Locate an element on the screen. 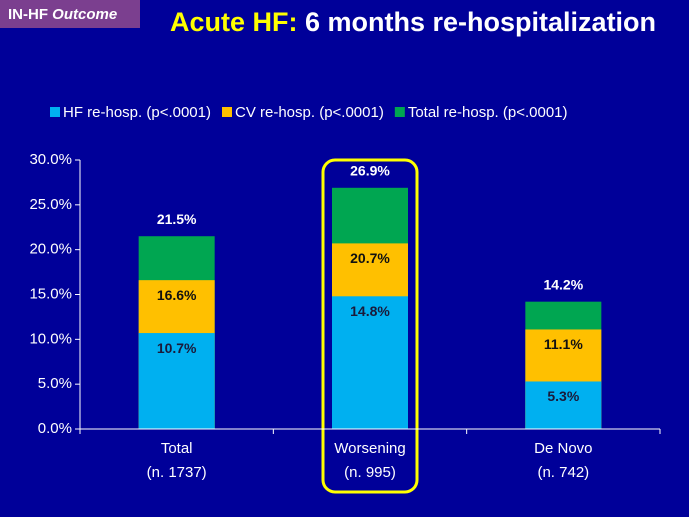 Image resolution: width=689 pixels, height=517 pixels. y-tick-label: 15.0% is located at coordinates (50, 293).